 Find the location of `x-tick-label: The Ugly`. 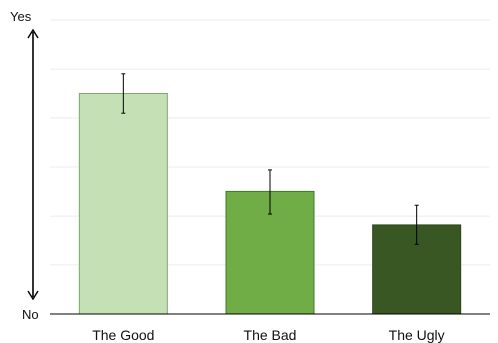

x-tick-label: The Ugly is located at coordinates (417, 335).